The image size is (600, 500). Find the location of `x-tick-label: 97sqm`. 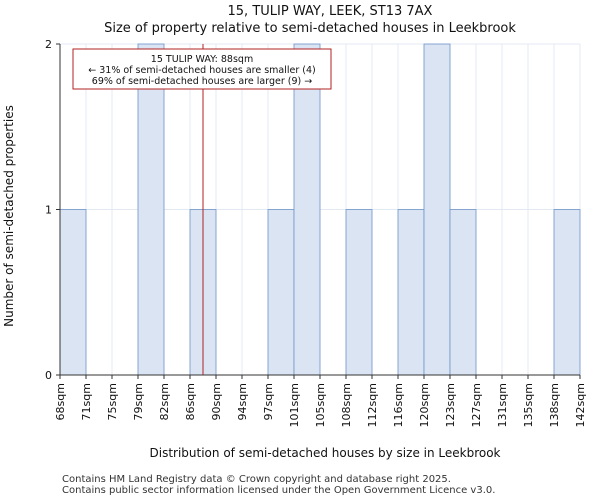

x-tick-label: 97sqm is located at coordinates (268, 401).